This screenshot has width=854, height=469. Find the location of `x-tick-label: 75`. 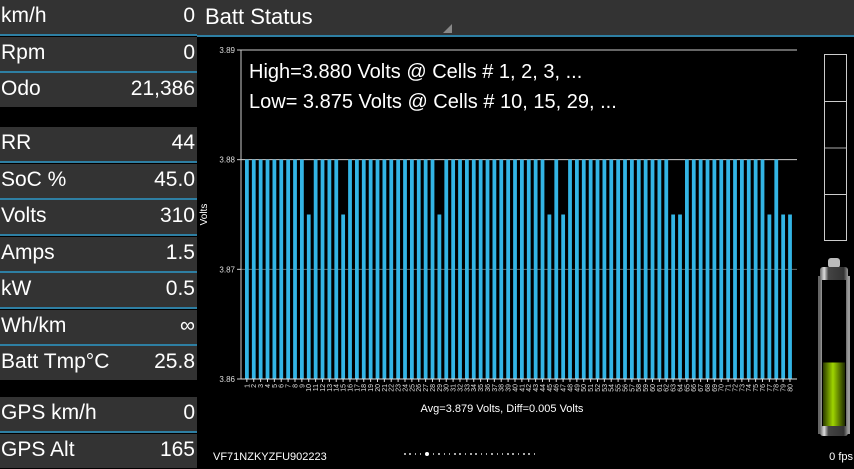

x-tick-label: 75 is located at coordinates (756, 388).